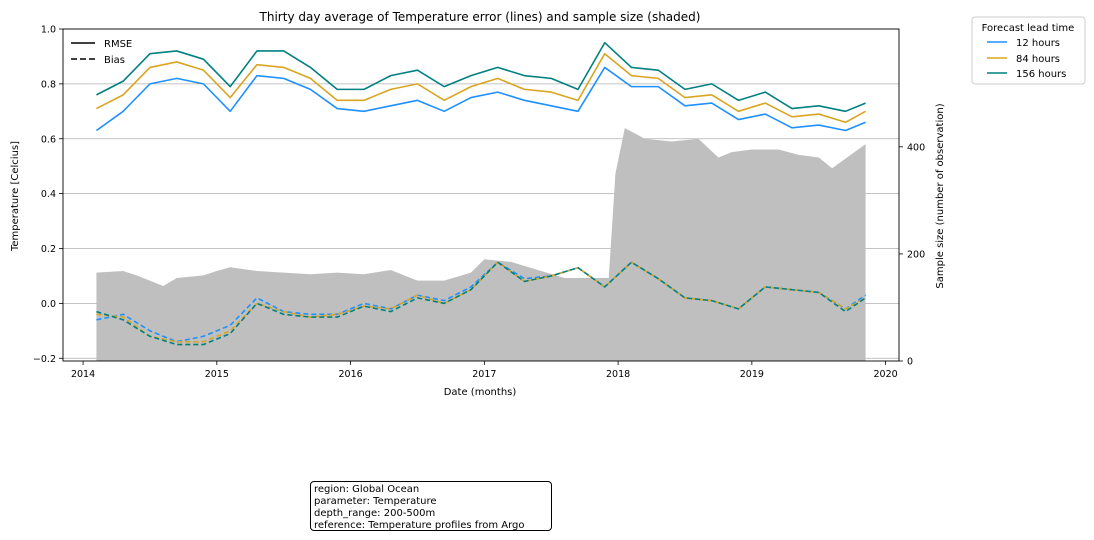  I want to click on legend-frame, so click(1028, 50).